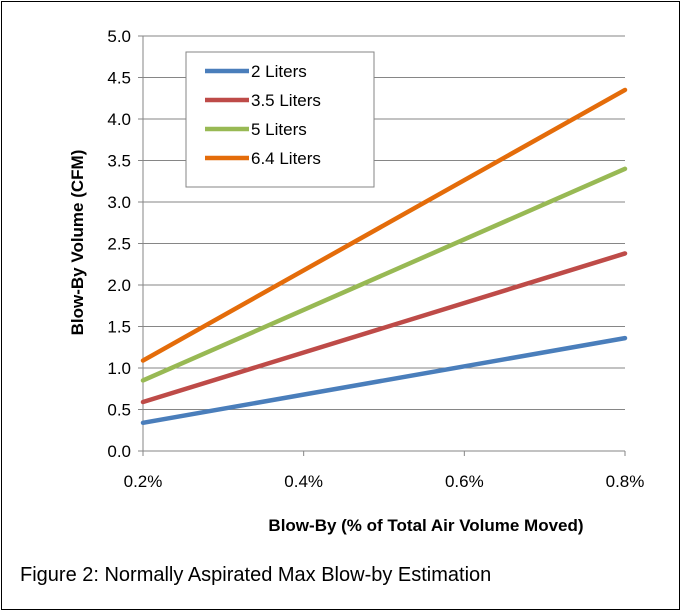 The height and width of the screenshot is (615, 683). I want to click on legend-label-2: 3.5 Liters, so click(286, 100).